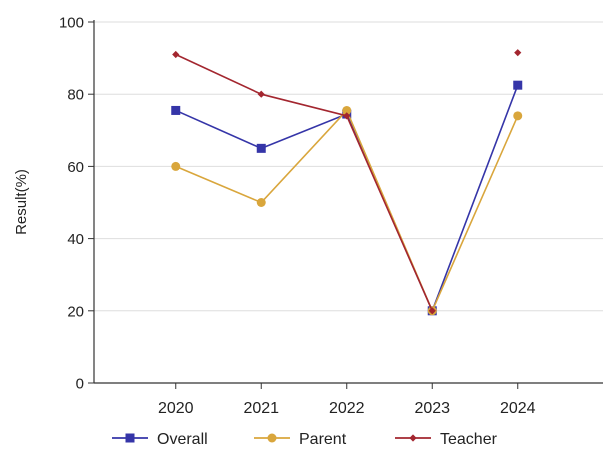 The width and height of the screenshot is (603, 449). Describe the element at coordinates (75, 239) in the screenshot. I see `y-tick-label: 40` at that location.